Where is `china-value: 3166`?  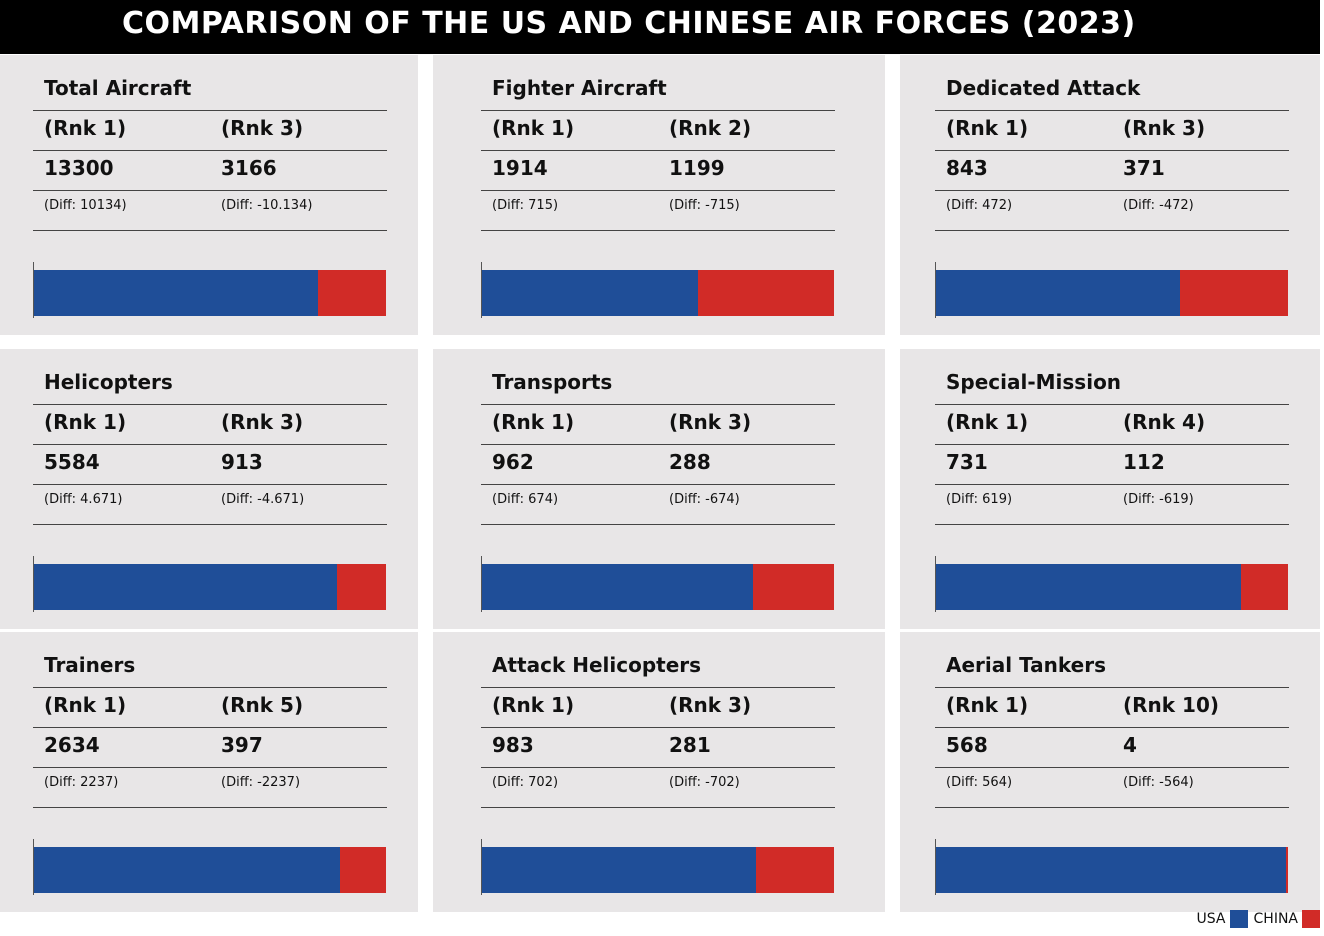 china-value: 3166 is located at coordinates (249, 168).